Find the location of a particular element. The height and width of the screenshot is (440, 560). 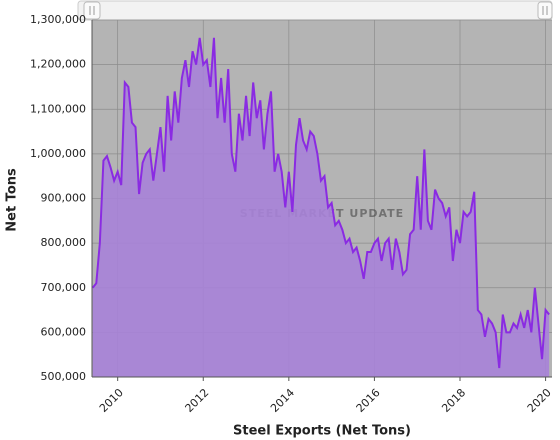

slider-track is located at coordinates (315, 10).